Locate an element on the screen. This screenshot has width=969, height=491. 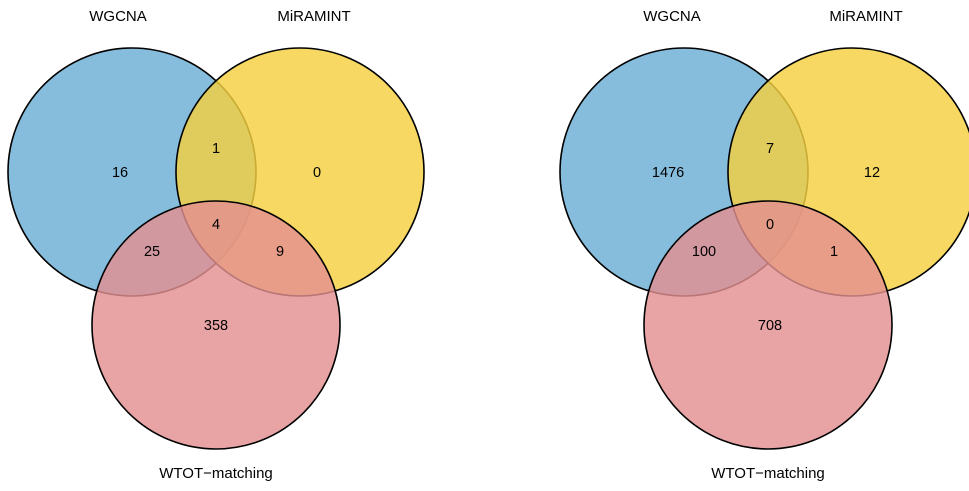
count-wtot-only: 708 is located at coordinates (770, 326).